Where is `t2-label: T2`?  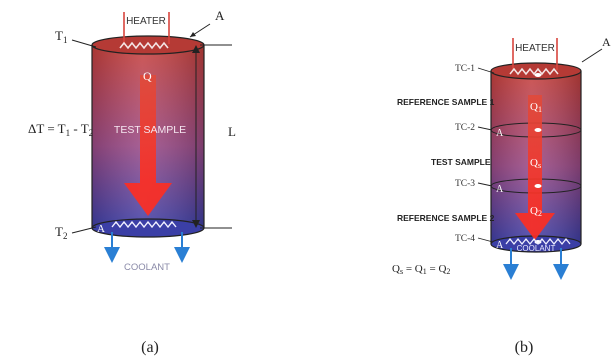
t2-label: T2 is located at coordinates (61, 232).